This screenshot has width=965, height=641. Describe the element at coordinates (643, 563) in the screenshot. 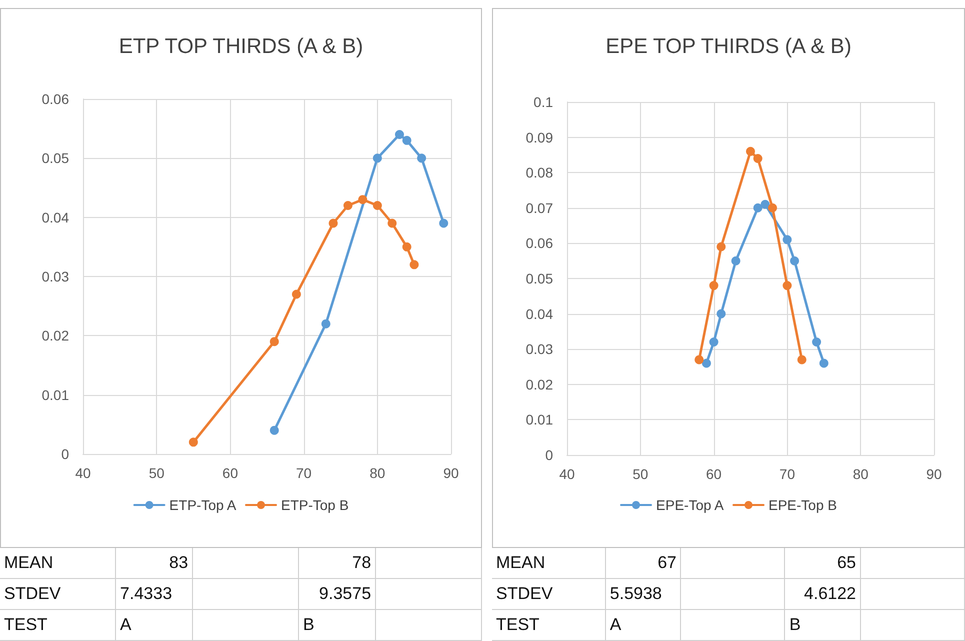

I see `text: 67` at that location.